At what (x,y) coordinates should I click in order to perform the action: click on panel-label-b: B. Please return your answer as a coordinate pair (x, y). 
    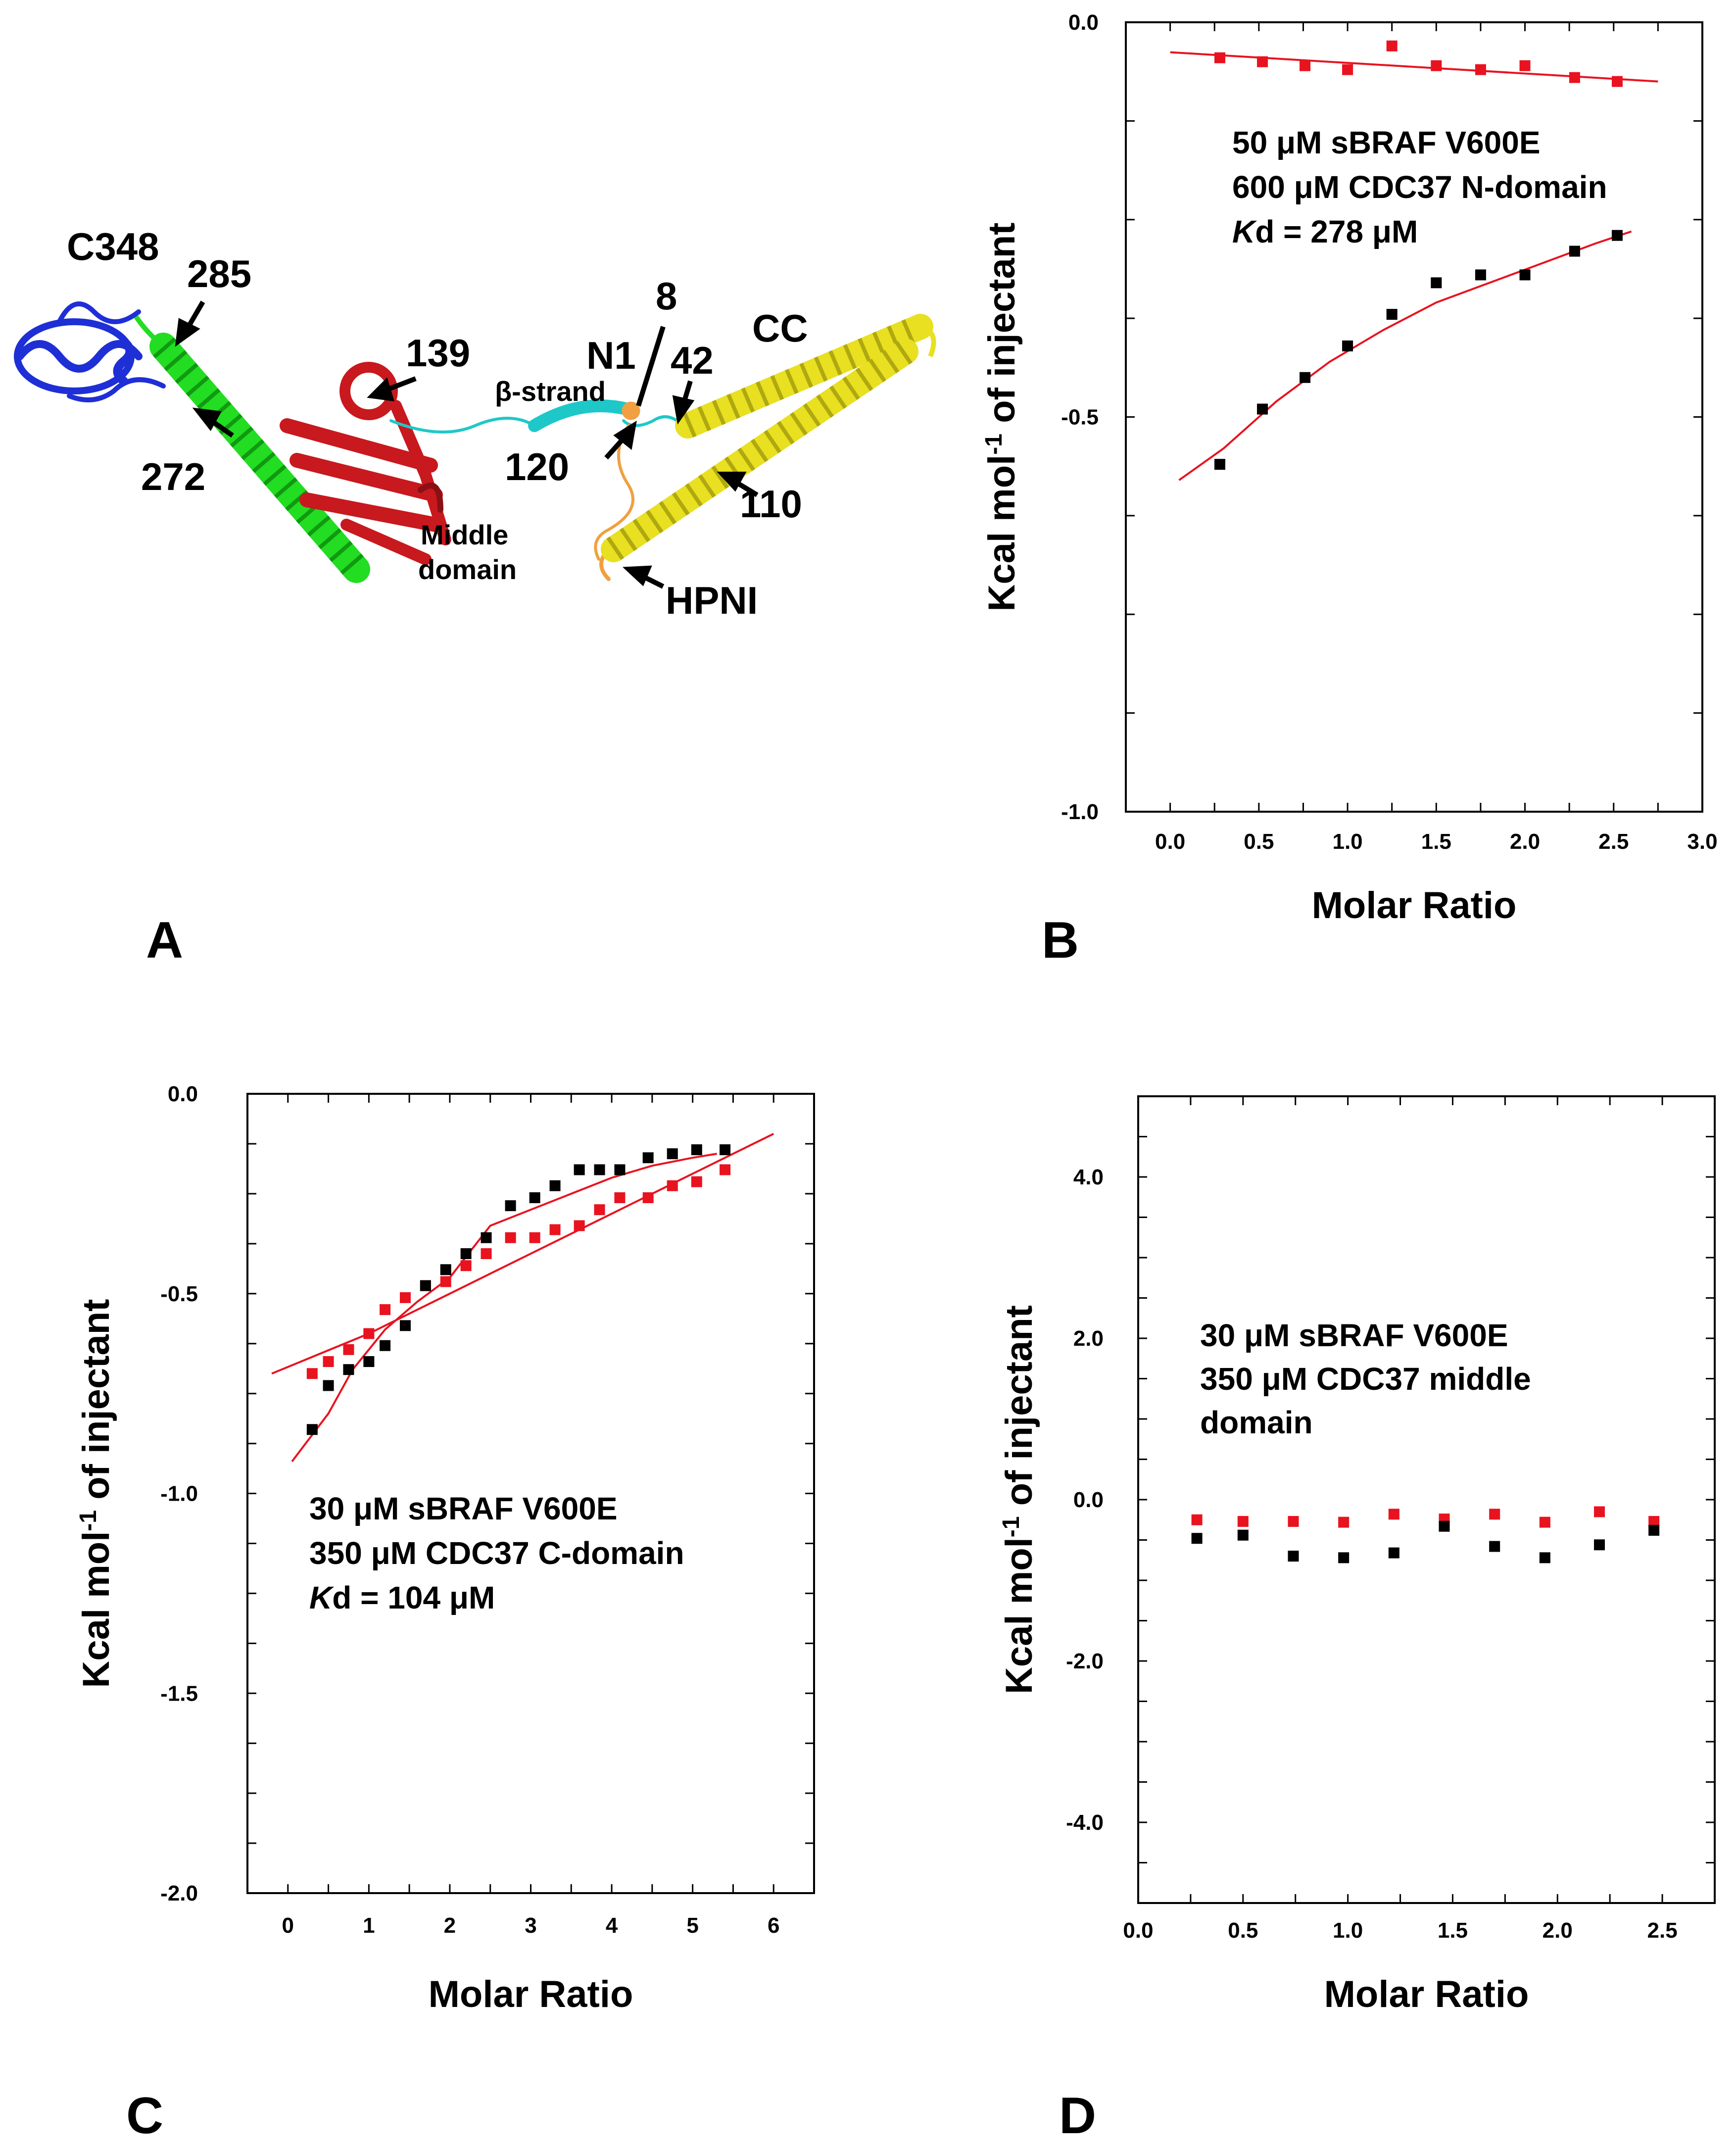
    Looking at the image, I should click on (1060, 940).